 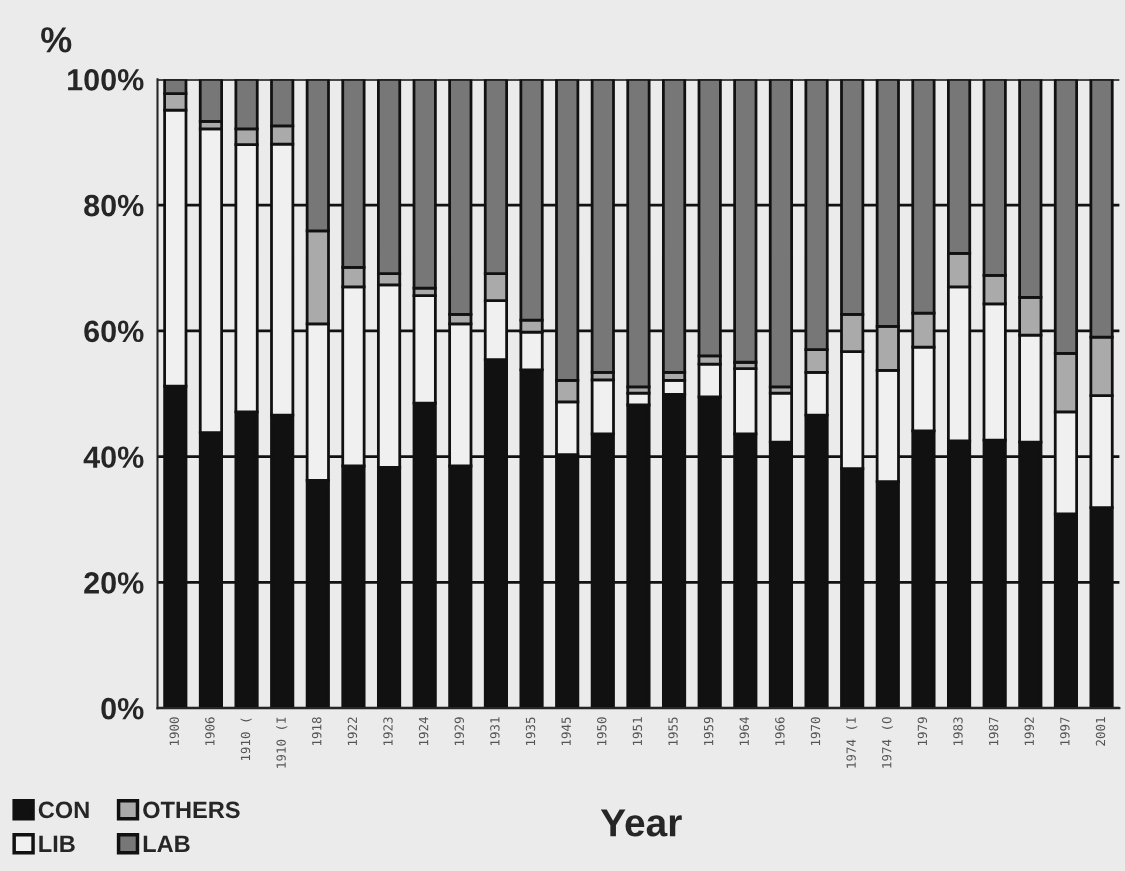 What do you see at coordinates (63, 810) in the screenshot?
I see `legend-label: CON` at bounding box center [63, 810].